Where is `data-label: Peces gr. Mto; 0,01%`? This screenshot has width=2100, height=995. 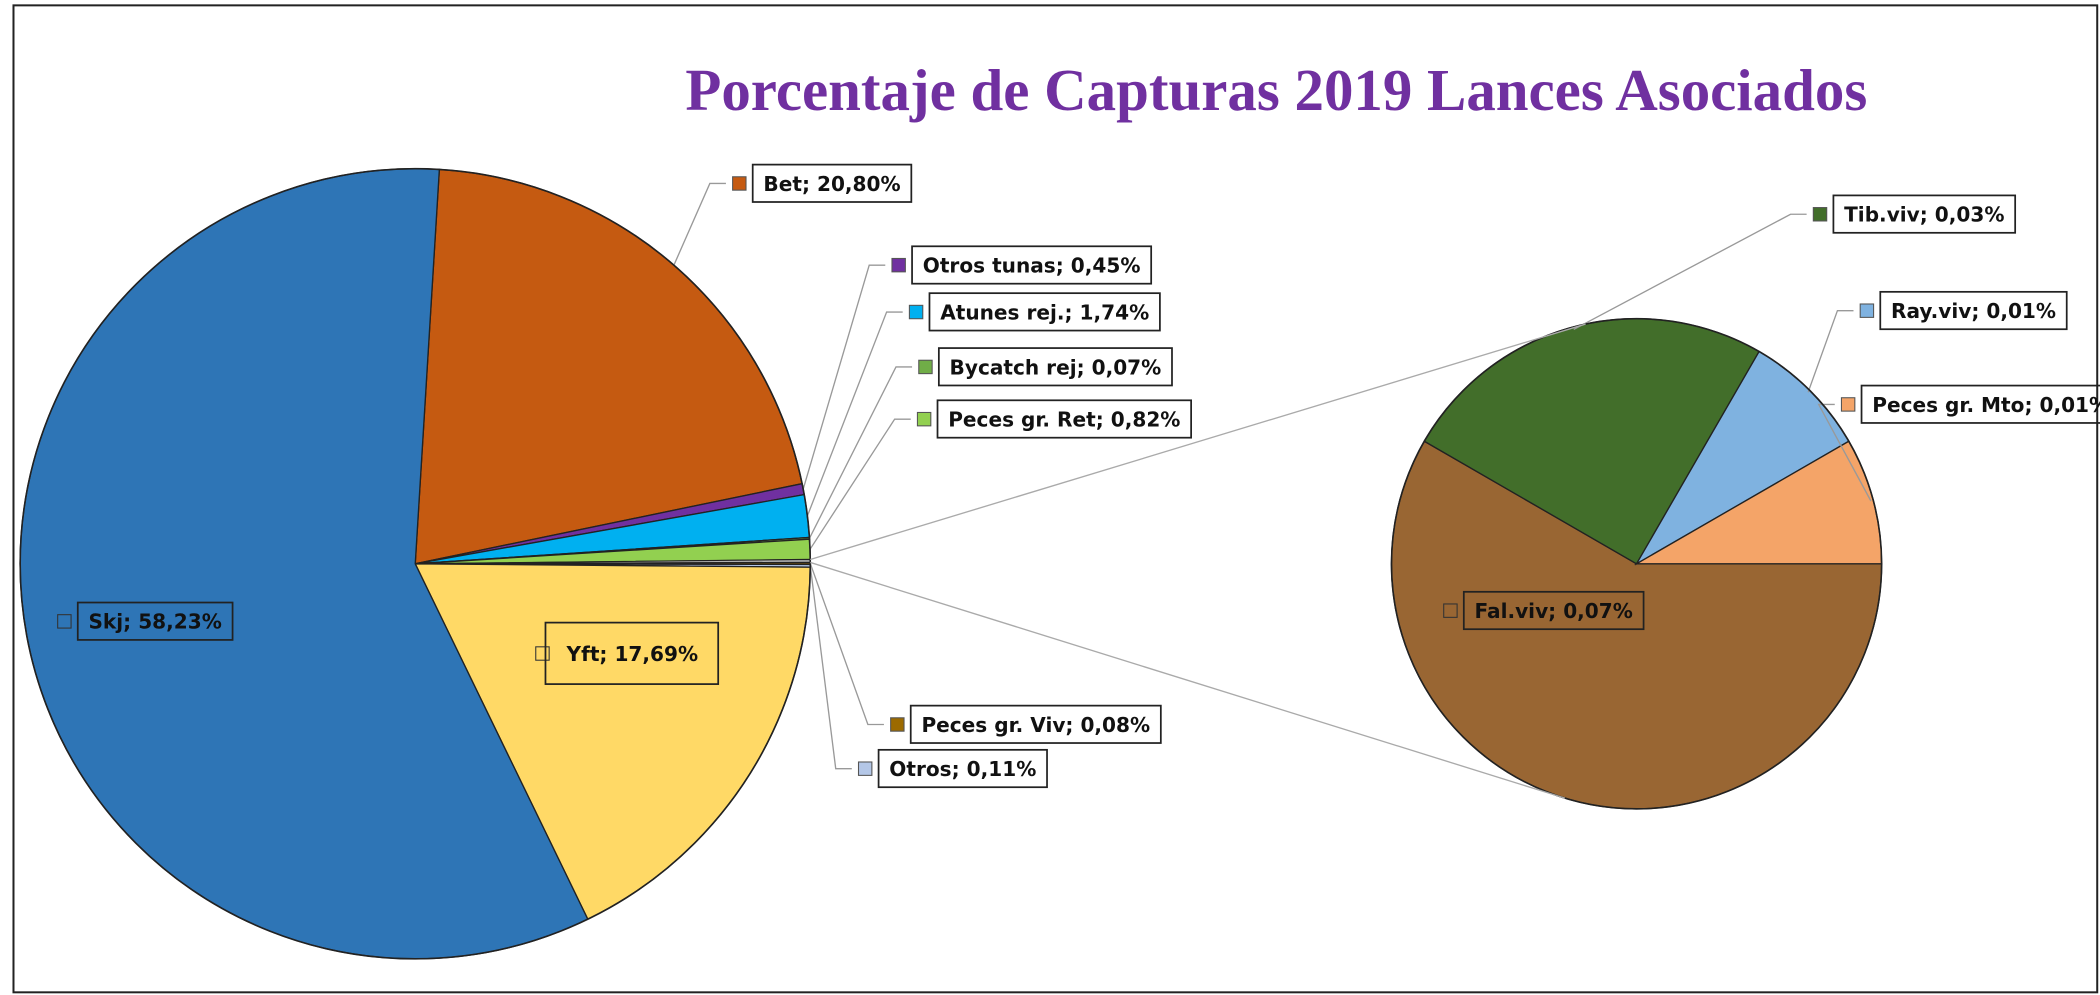 data-label: Peces gr. Mto; 0,01% is located at coordinates (1970, 404).